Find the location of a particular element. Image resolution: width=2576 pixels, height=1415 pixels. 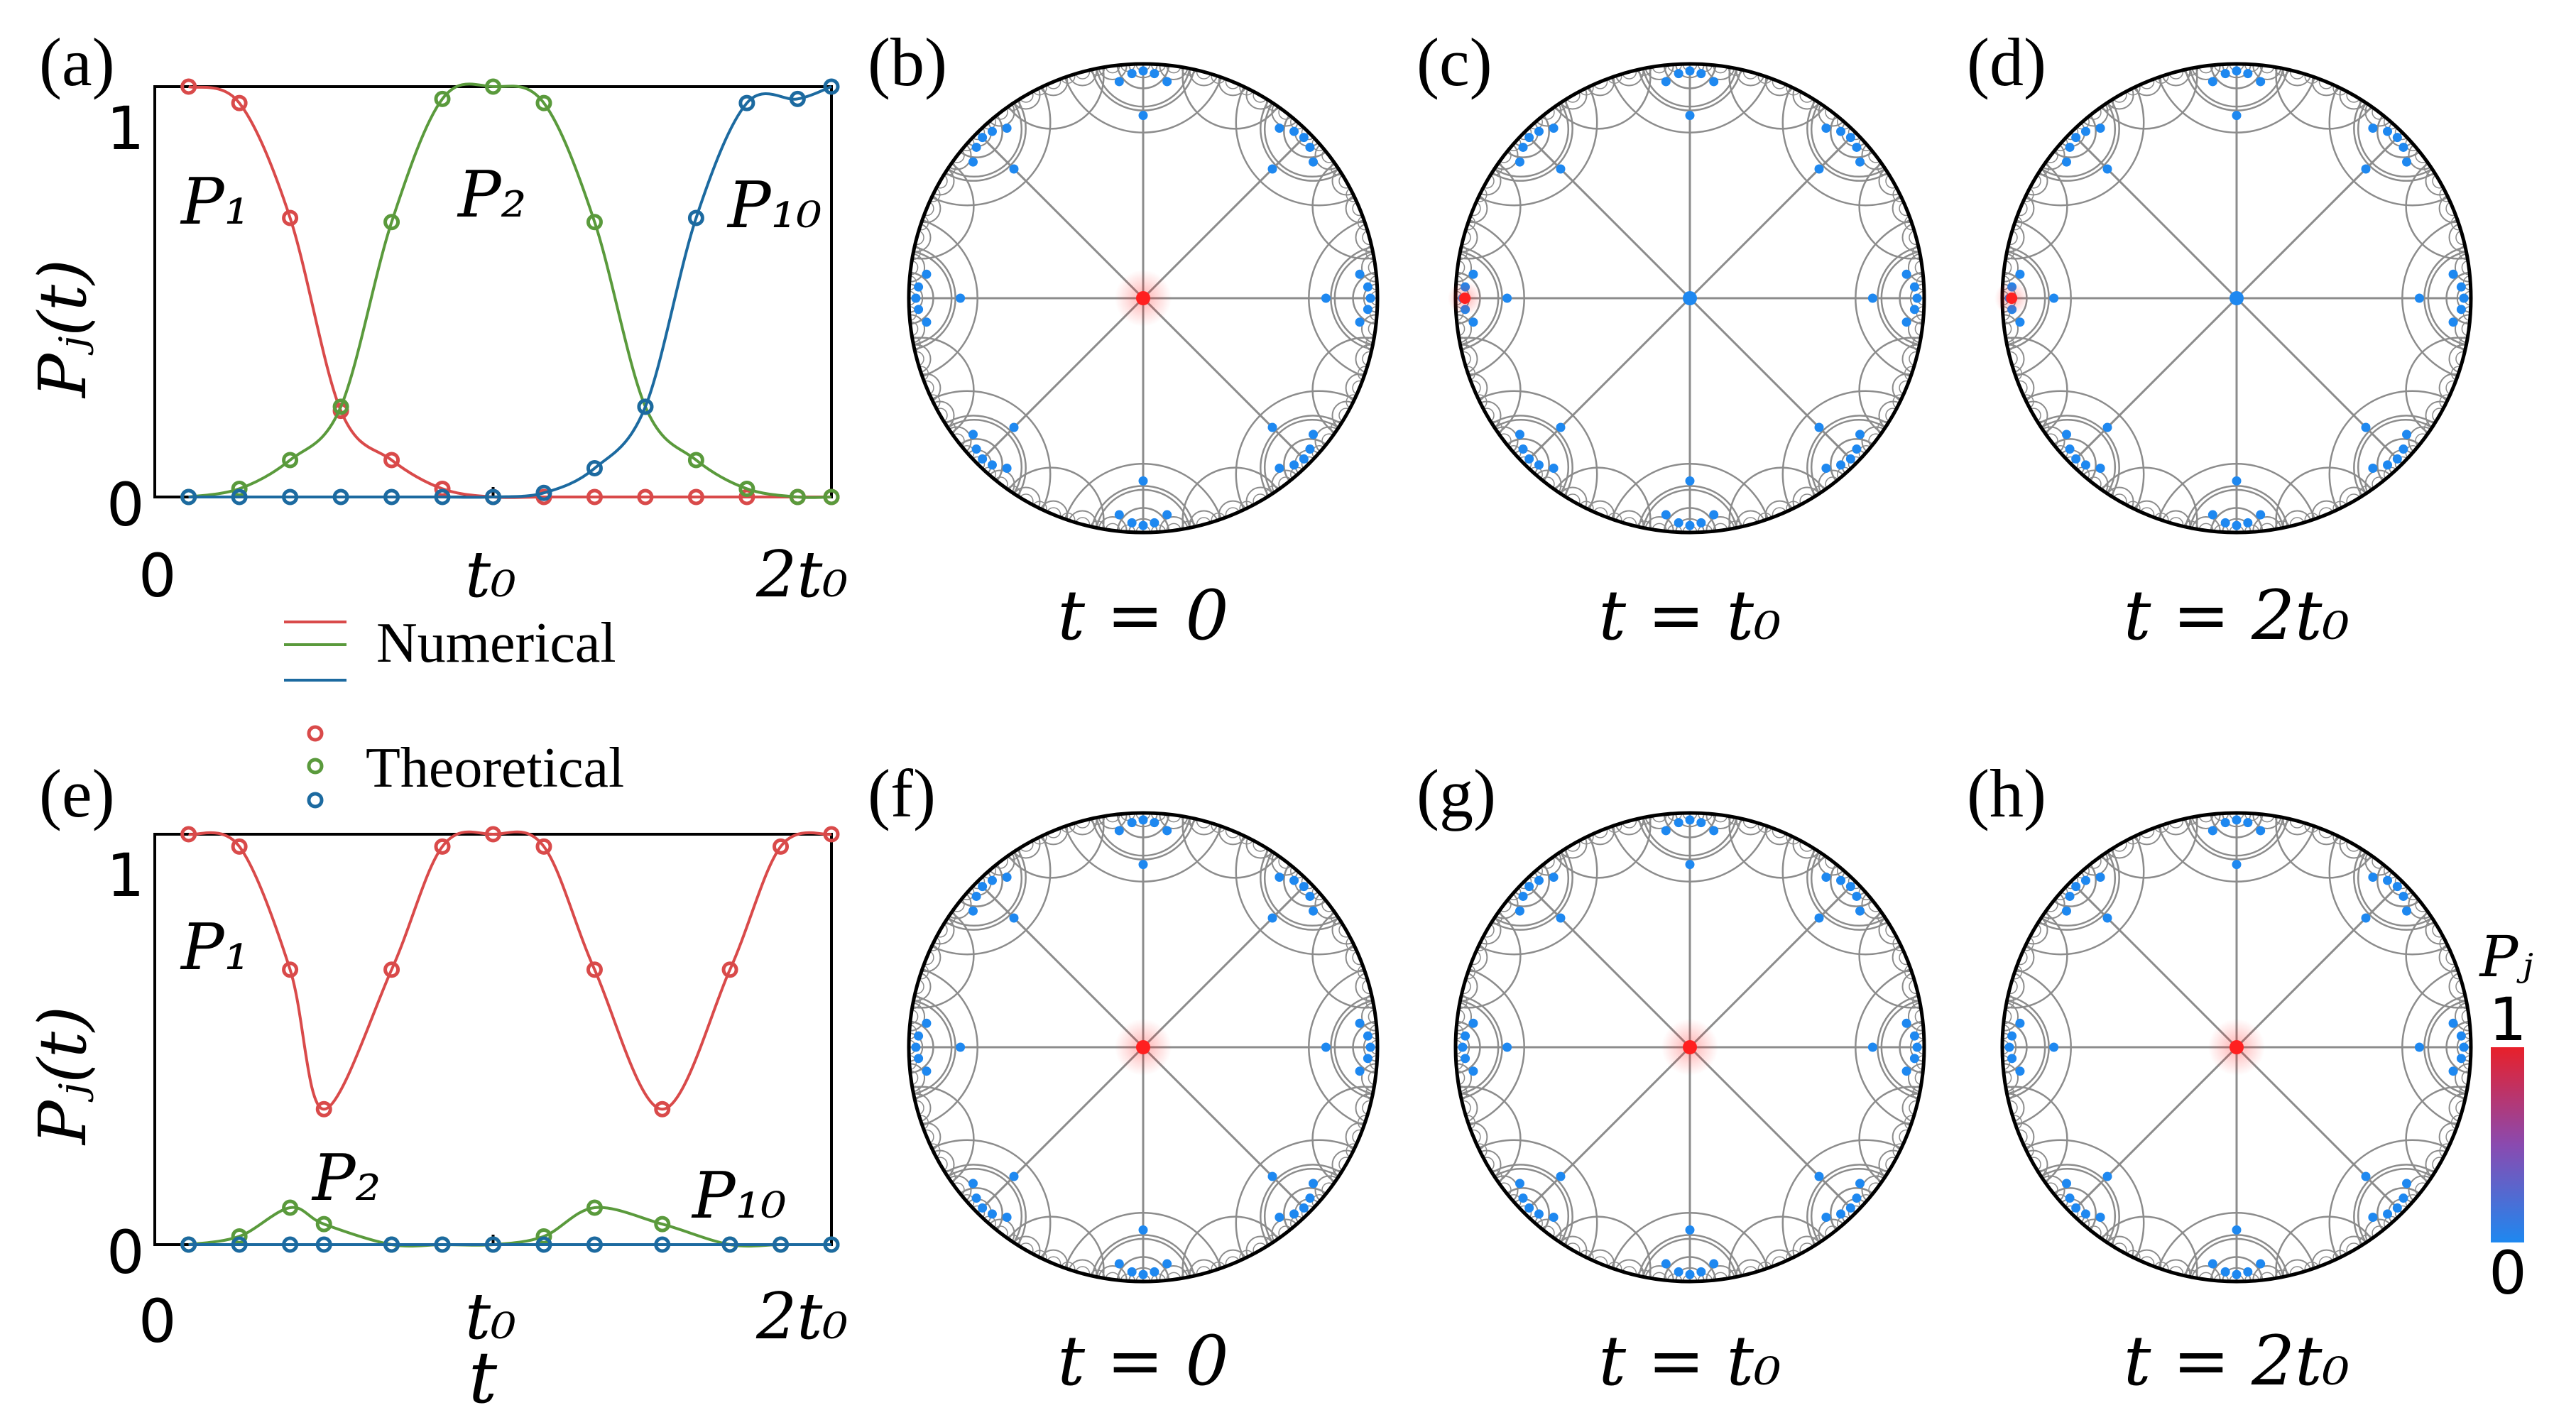

colorbar-max-label: 1 is located at coordinates (2507, 1019).